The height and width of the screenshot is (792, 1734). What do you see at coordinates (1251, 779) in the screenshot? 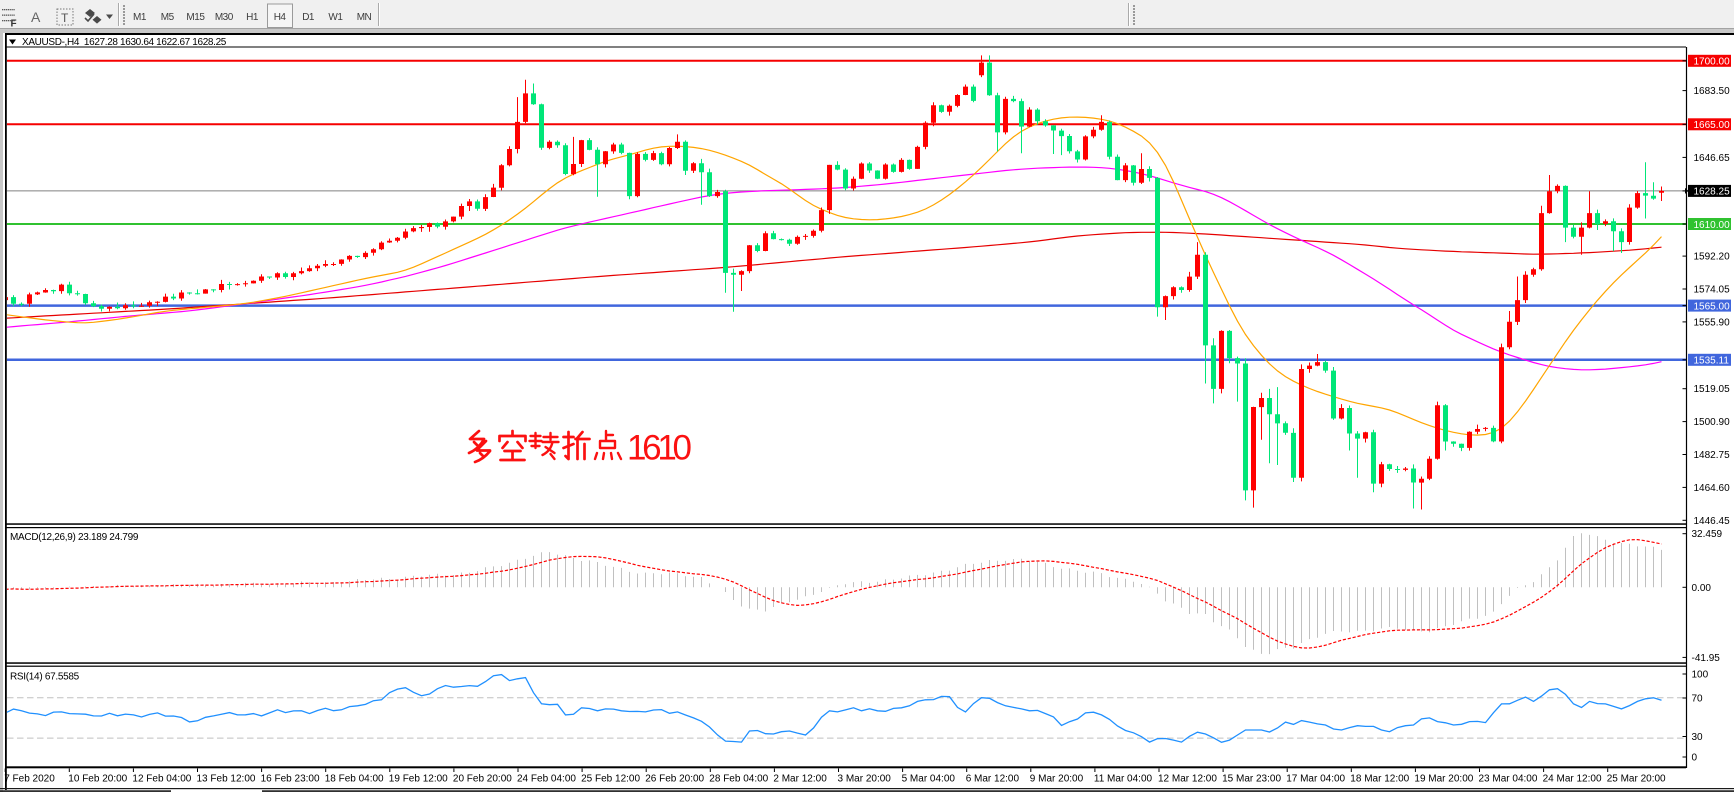
I see `svg-text: 15 Mar 23:00` at bounding box center [1251, 779].